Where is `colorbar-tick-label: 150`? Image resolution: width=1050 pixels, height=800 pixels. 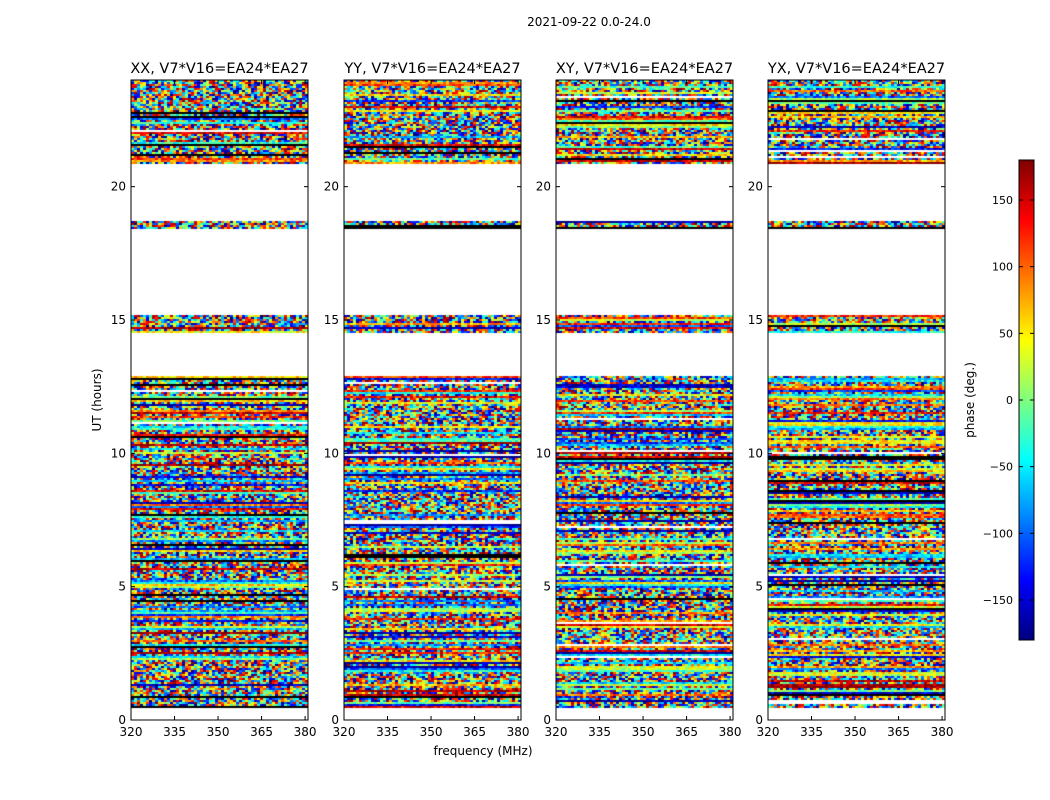 colorbar-tick-label: 150 is located at coordinates (1002, 200).